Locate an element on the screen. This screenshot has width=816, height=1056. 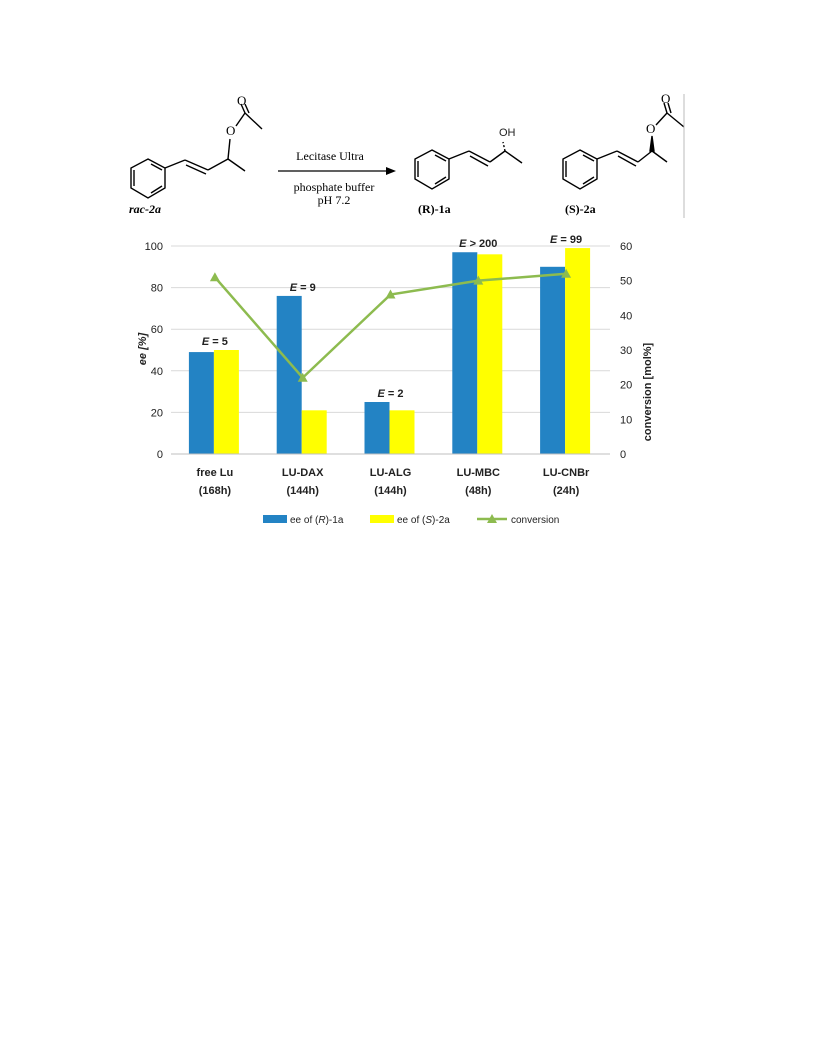
enantioselectivity-label: E = 5 is located at coordinates (215, 342).